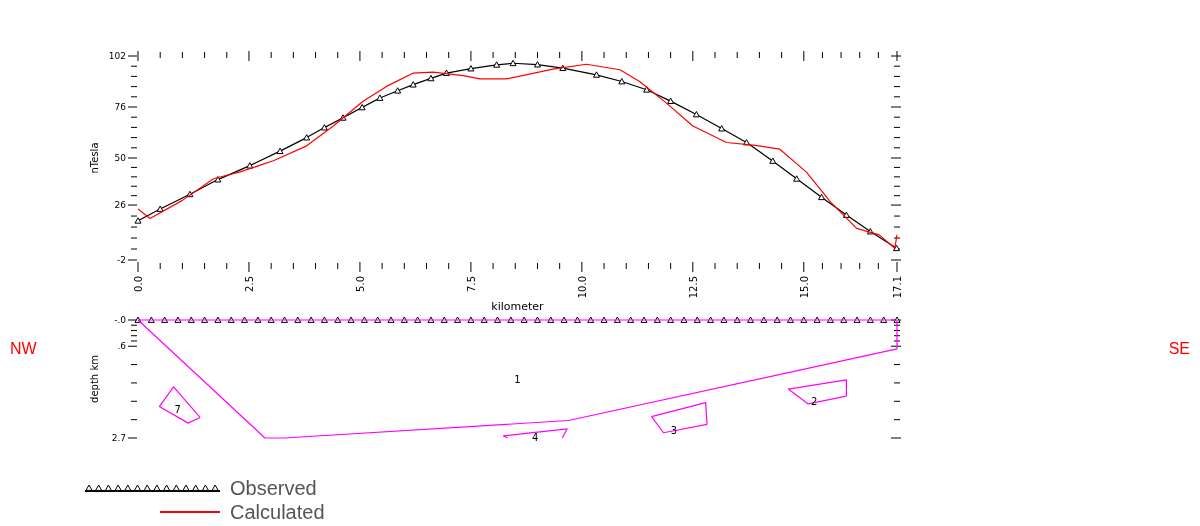  Describe the element at coordinates (277, 512) in the screenshot. I see `legend-label: Calculated` at that location.